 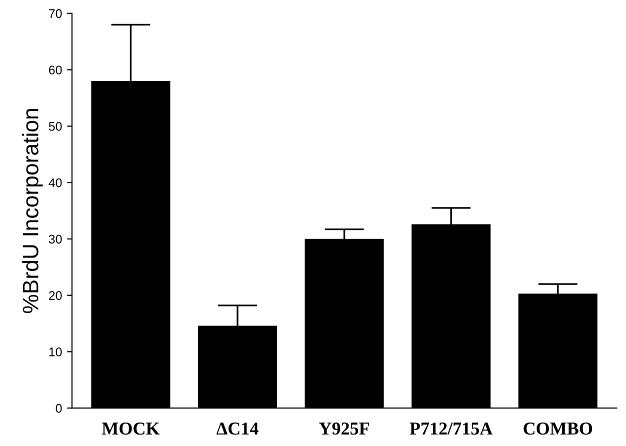 I want to click on y-tick-label: 70, so click(x=55, y=13).